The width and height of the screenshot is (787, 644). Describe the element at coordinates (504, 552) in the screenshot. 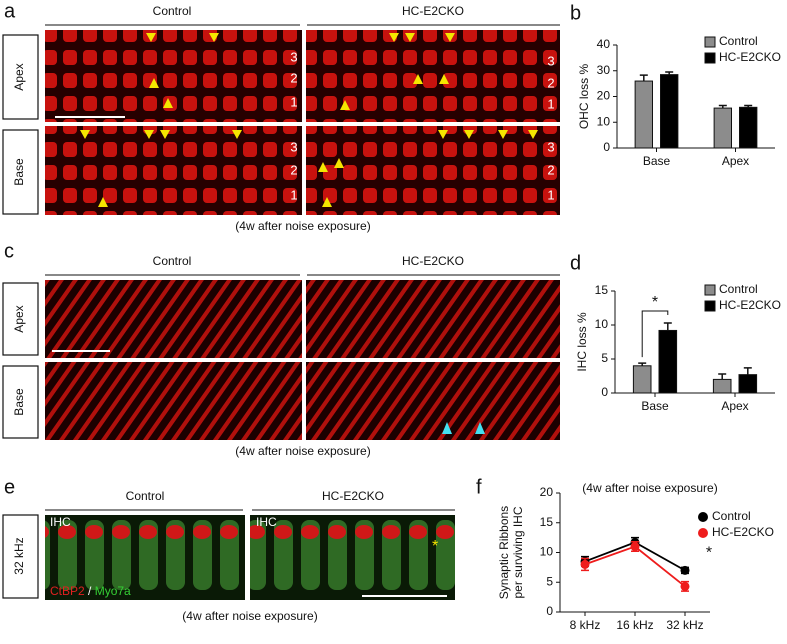

I see `y-axis-label: Synaptic Ribbons` at that location.